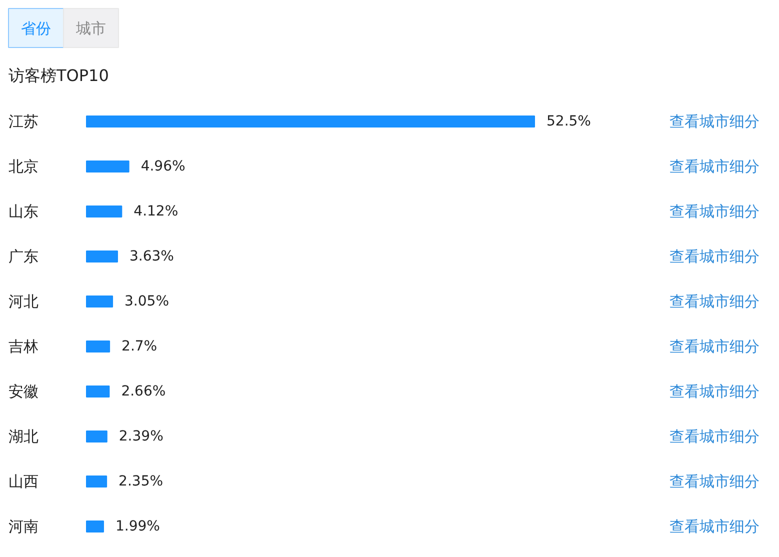 The width and height of the screenshot is (779, 557). What do you see at coordinates (90, 29) in the screenshot?
I see `text: 城市` at bounding box center [90, 29].